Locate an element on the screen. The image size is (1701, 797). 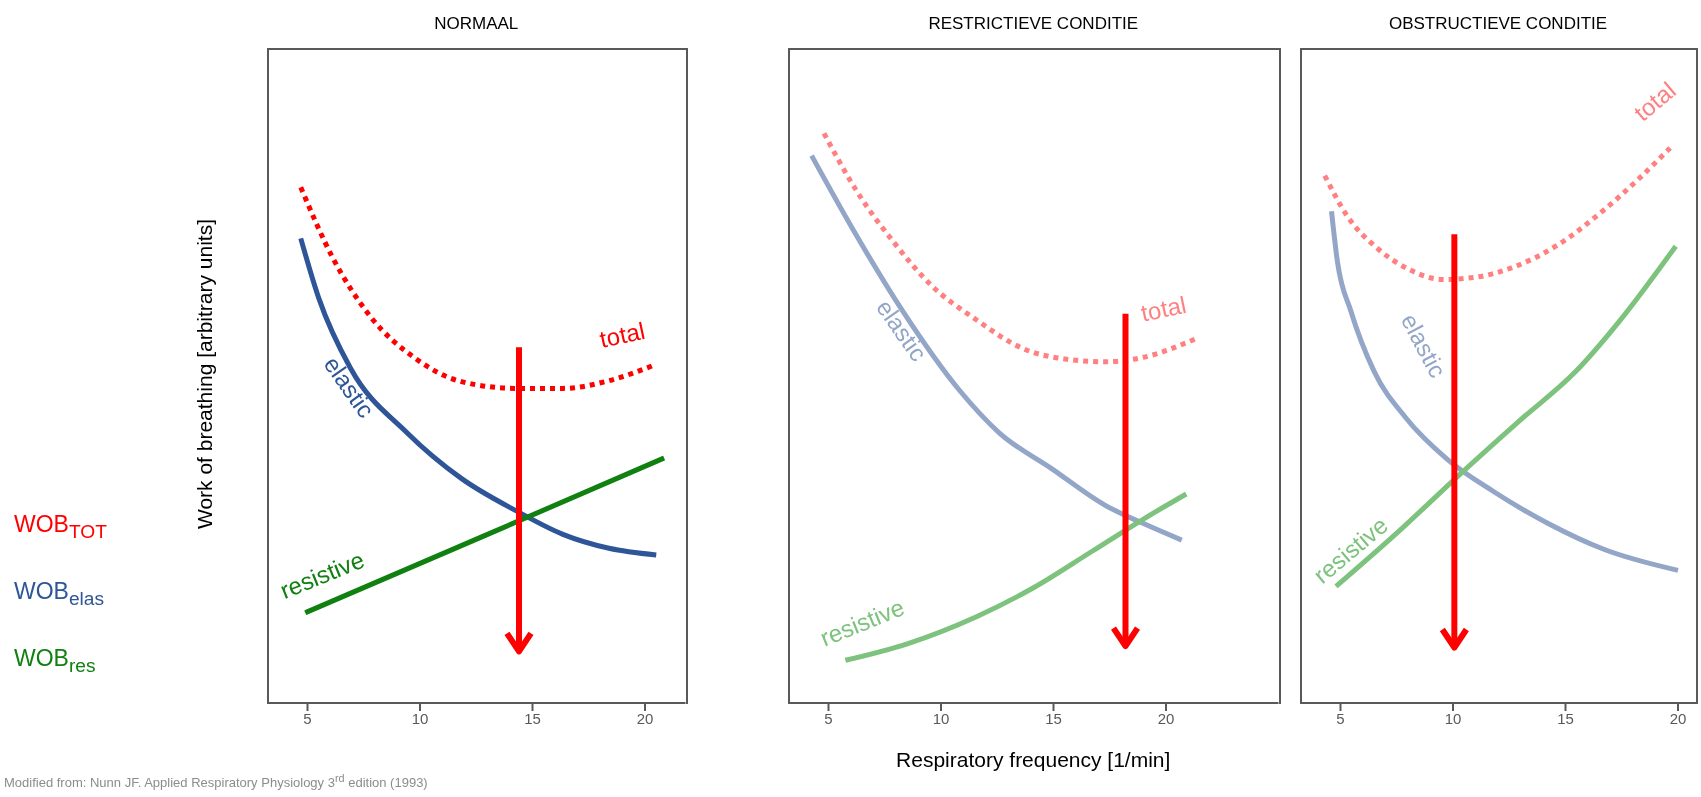
text: WOB$_{res}$ is located at coordinates (55, 661).